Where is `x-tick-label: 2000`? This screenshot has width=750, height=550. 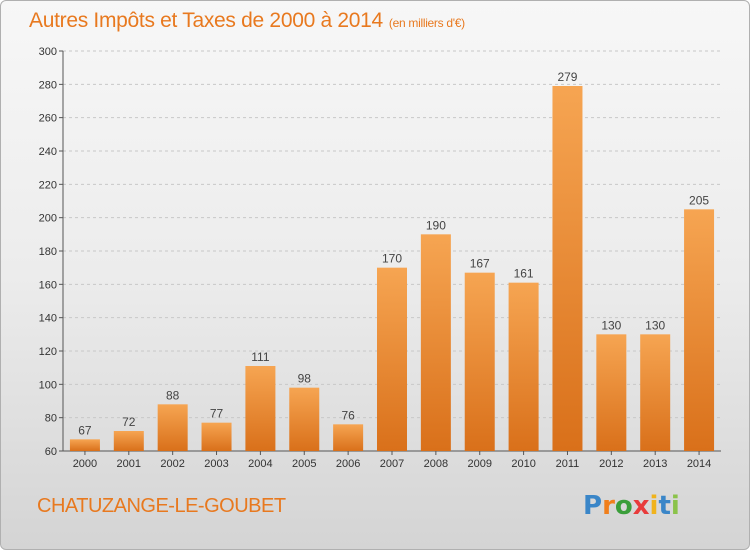 x-tick-label: 2000 is located at coordinates (85, 464).